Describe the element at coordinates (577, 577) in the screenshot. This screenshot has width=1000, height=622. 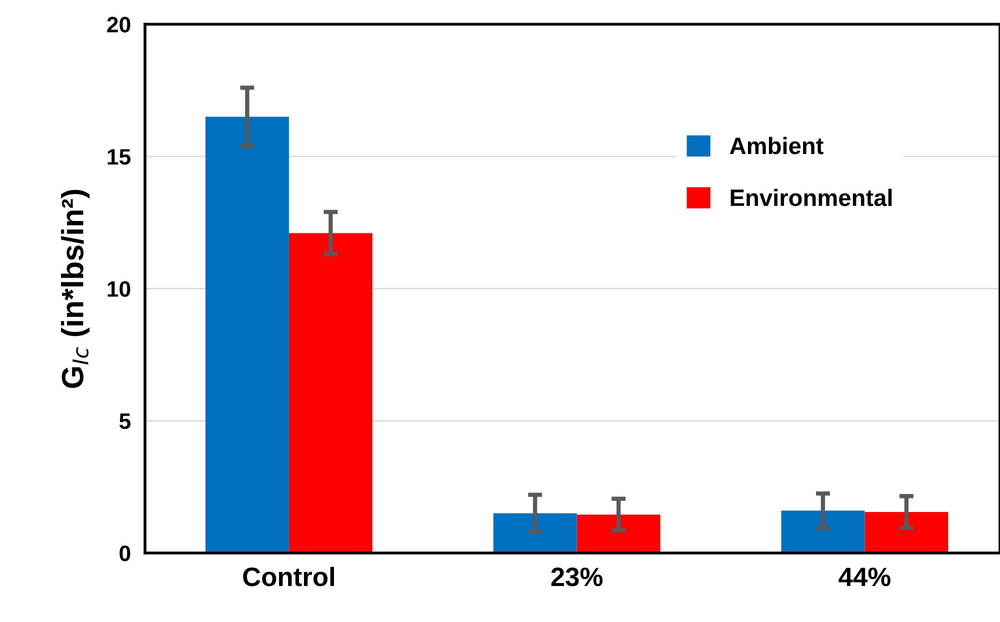
I see `x-tick-label: 23%` at that location.